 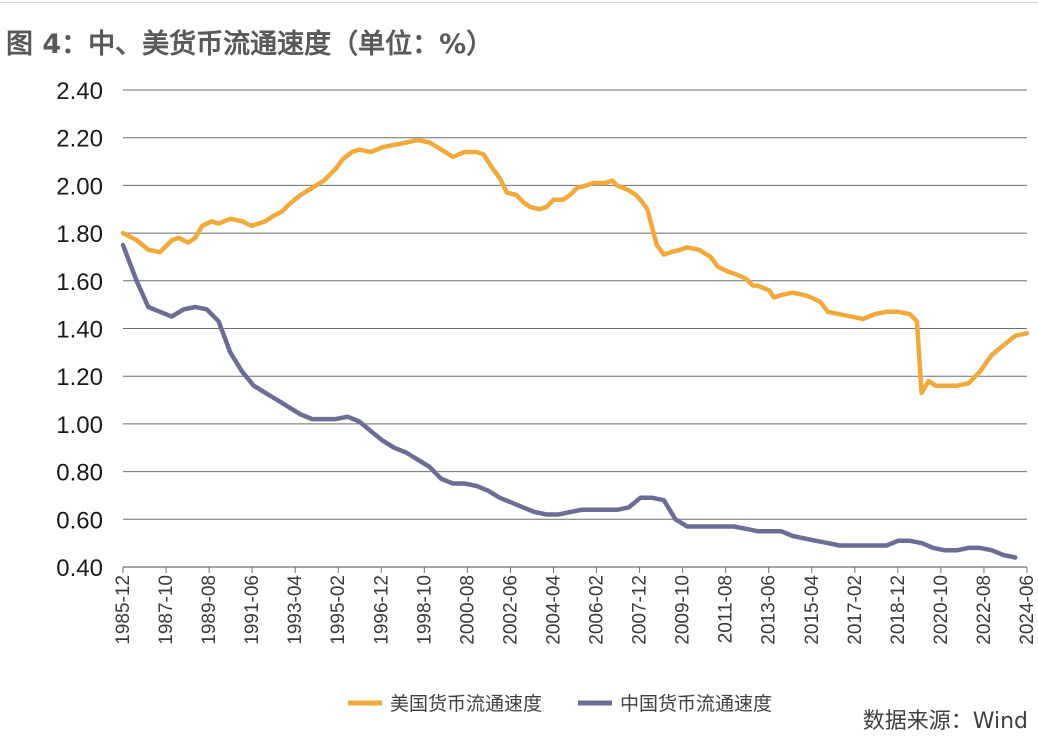 What do you see at coordinates (898, 610) in the screenshot?
I see `x-tick-label: 2018-12` at bounding box center [898, 610].